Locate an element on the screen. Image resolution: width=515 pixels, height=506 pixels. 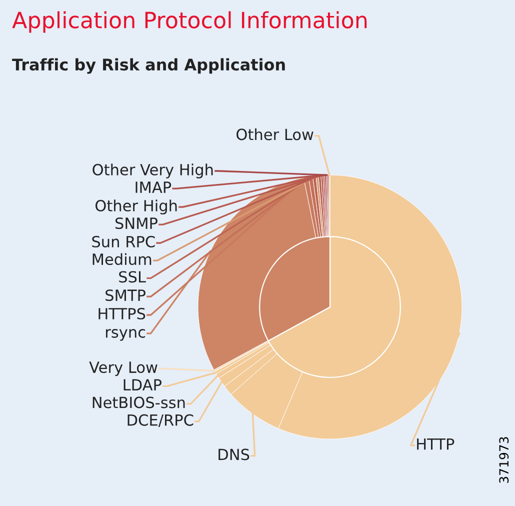
slice-label: SSL is located at coordinates (132, 277).